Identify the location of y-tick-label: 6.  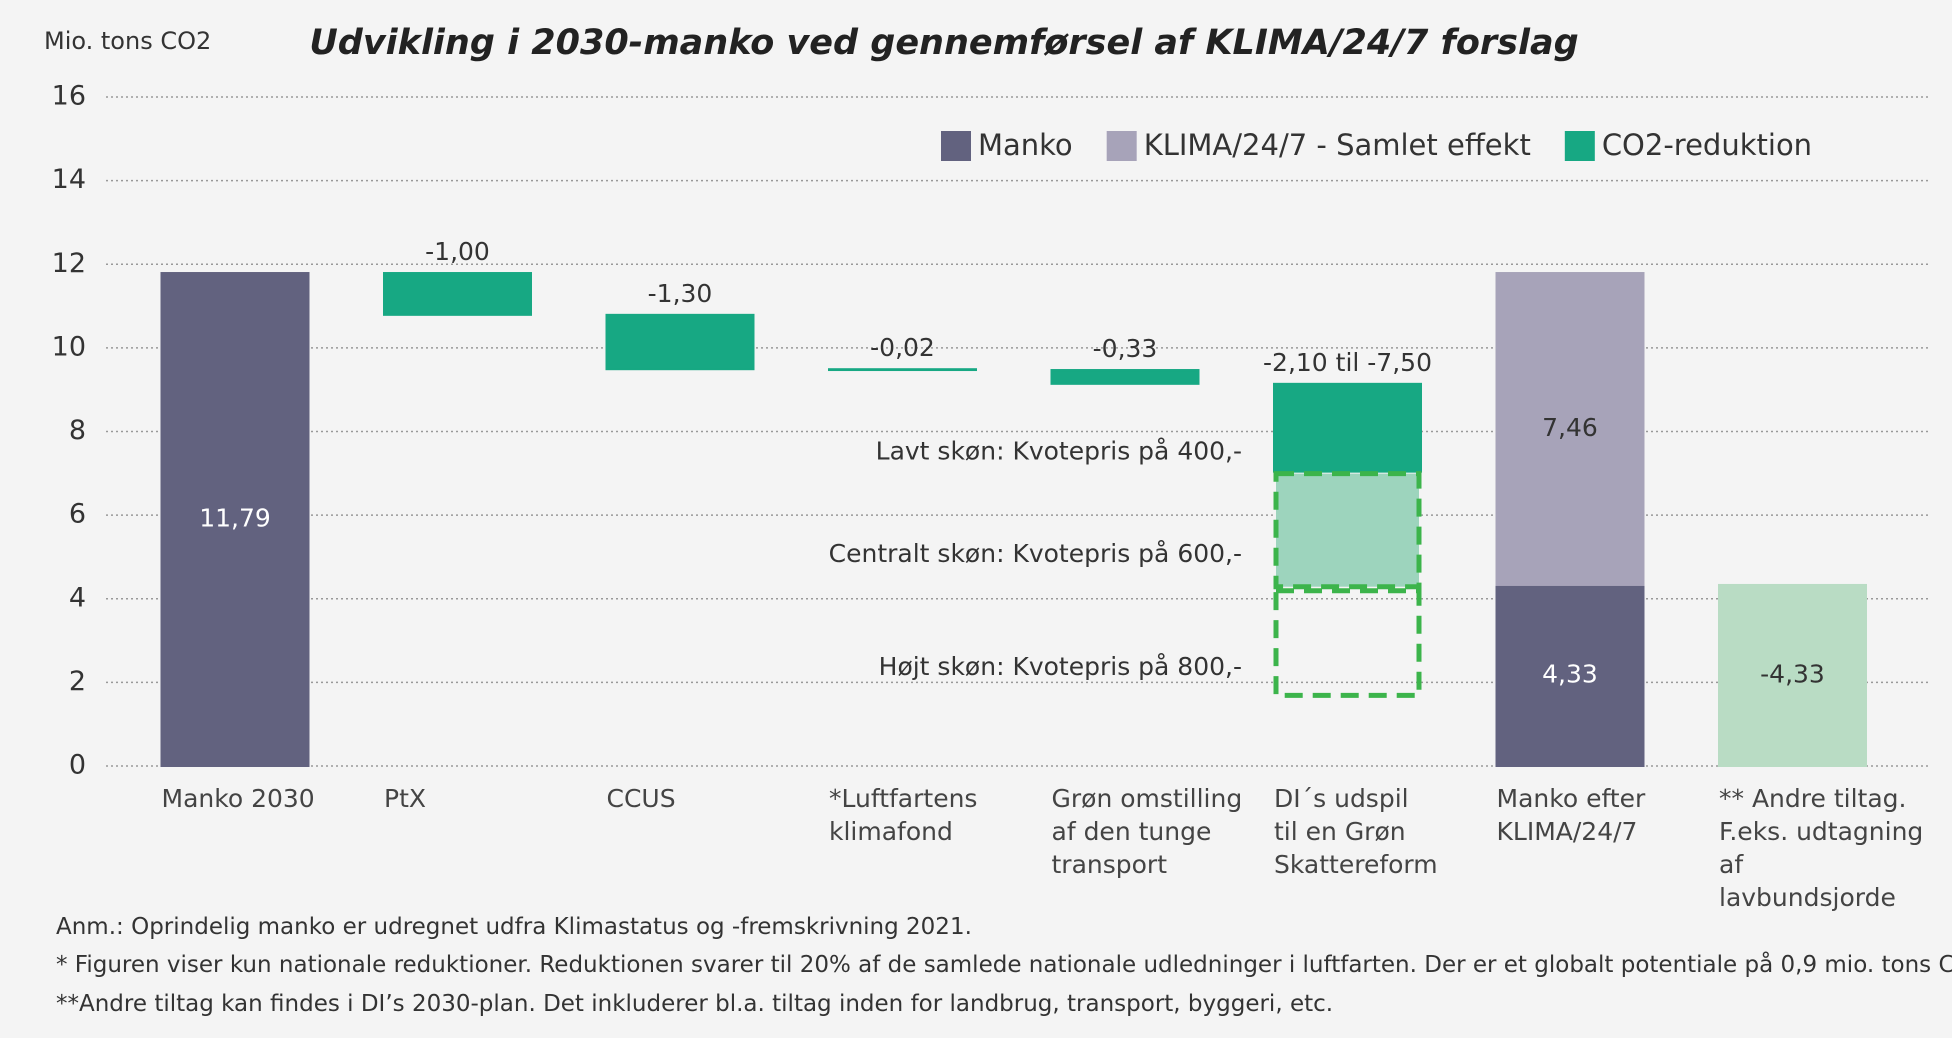
(77, 514).